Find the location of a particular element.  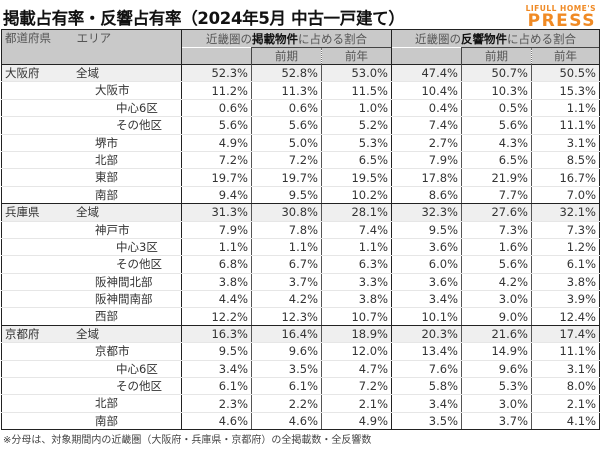

cell-listing-prev-year: 7.4% is located at coordinates (356, 230).